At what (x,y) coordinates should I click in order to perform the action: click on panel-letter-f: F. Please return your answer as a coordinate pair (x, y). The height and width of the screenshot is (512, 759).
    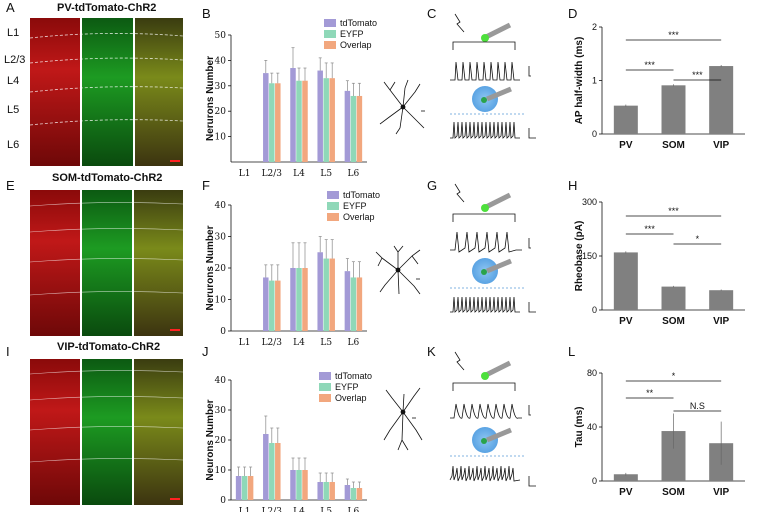
    Looking at the image, I should click on (206, 185).